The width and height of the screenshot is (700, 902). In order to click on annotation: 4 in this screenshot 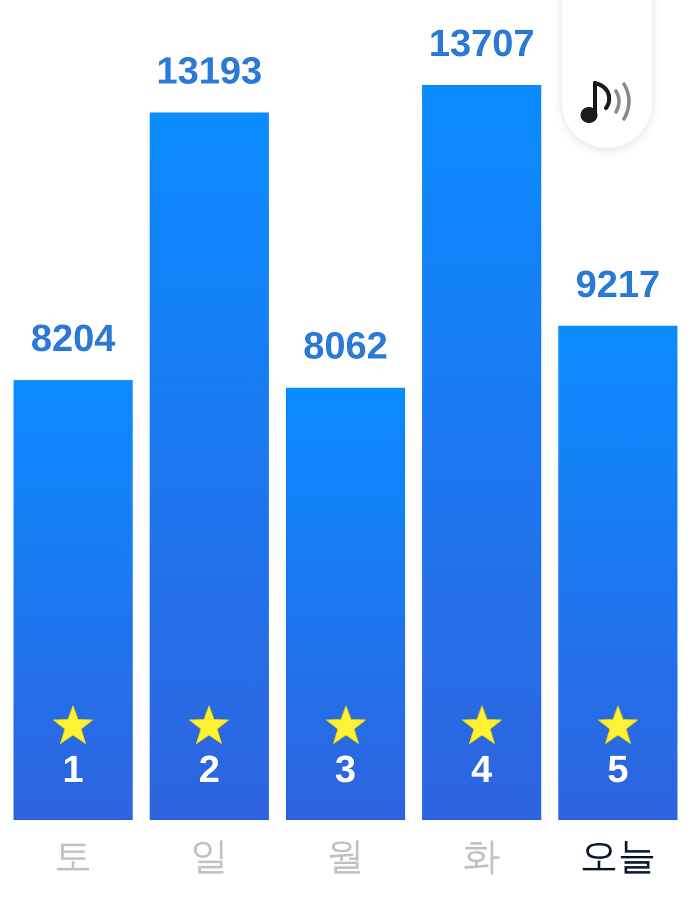, I will do `click(482, 770)`.